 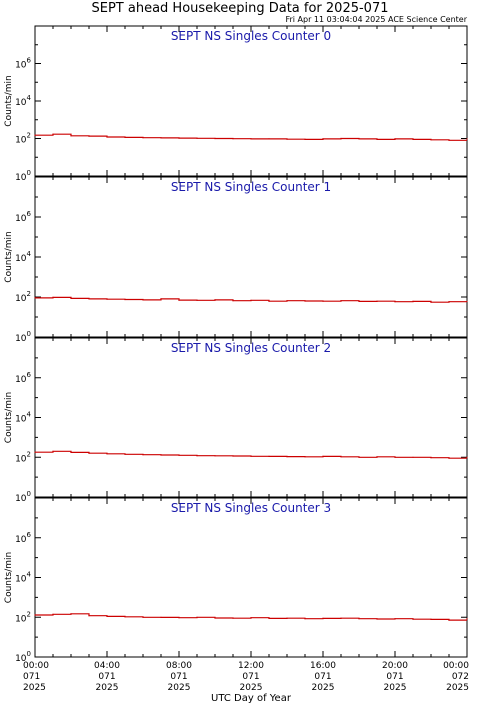 I want to click on panel-title: SEPT NS Singles Counter 1, so click(x=251, y=187).